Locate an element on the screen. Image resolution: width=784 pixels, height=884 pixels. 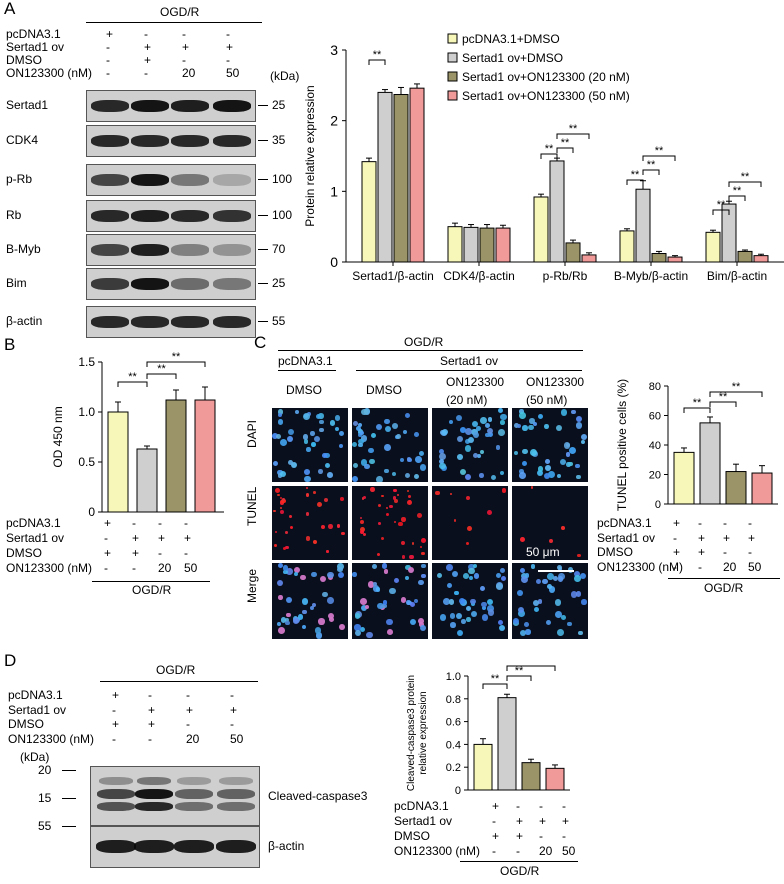
y-tick-label: 2 is located at coordinates (334, 121).